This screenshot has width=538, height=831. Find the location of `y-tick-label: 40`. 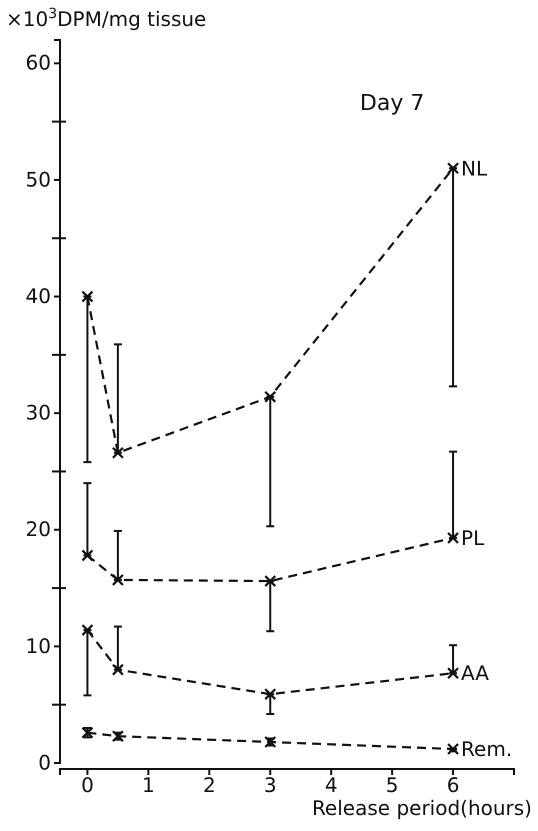

y-tick-label: 40 is located at coordinates (38, 296).